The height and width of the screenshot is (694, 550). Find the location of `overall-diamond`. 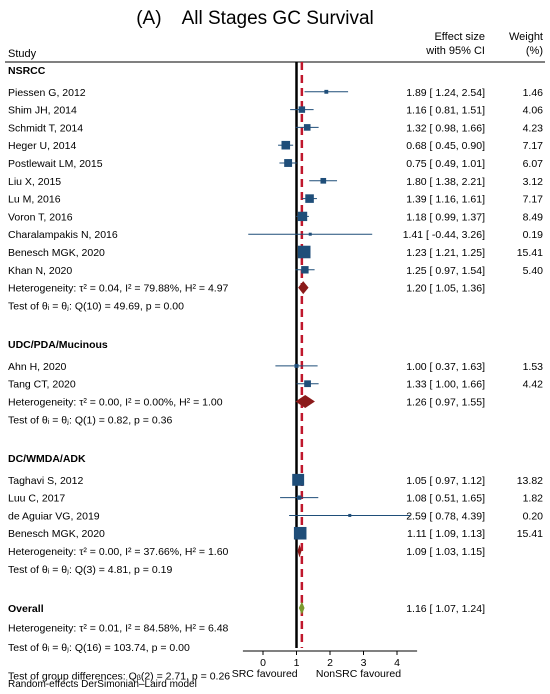

overall-diamond is located at coordinates (301, 608).